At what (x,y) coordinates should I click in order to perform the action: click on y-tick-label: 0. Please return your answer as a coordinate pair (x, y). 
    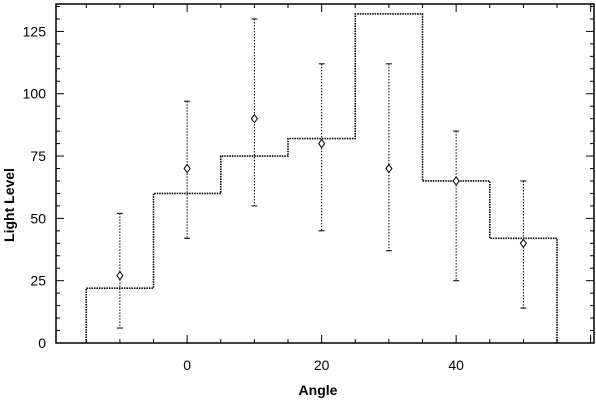
    Looking at the image, I should click on (42, 343).